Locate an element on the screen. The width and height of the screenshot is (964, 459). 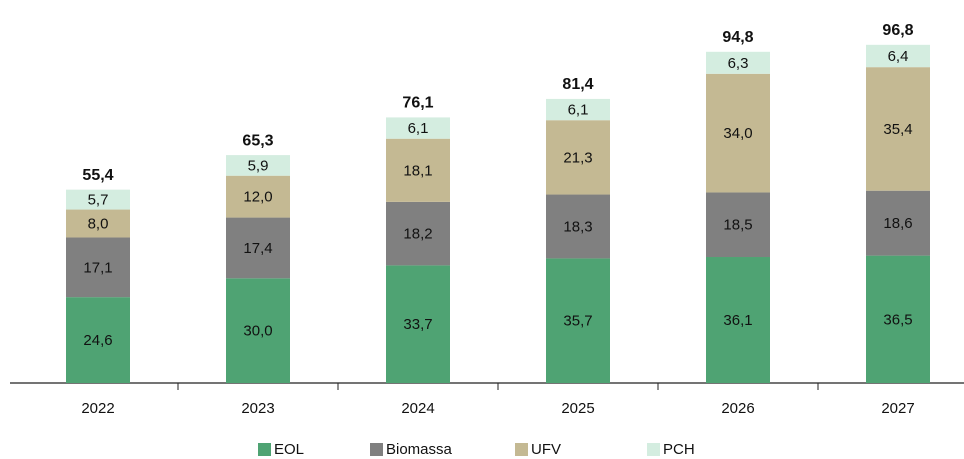
data-label: 35,7 is located at coordinates (577, 321).